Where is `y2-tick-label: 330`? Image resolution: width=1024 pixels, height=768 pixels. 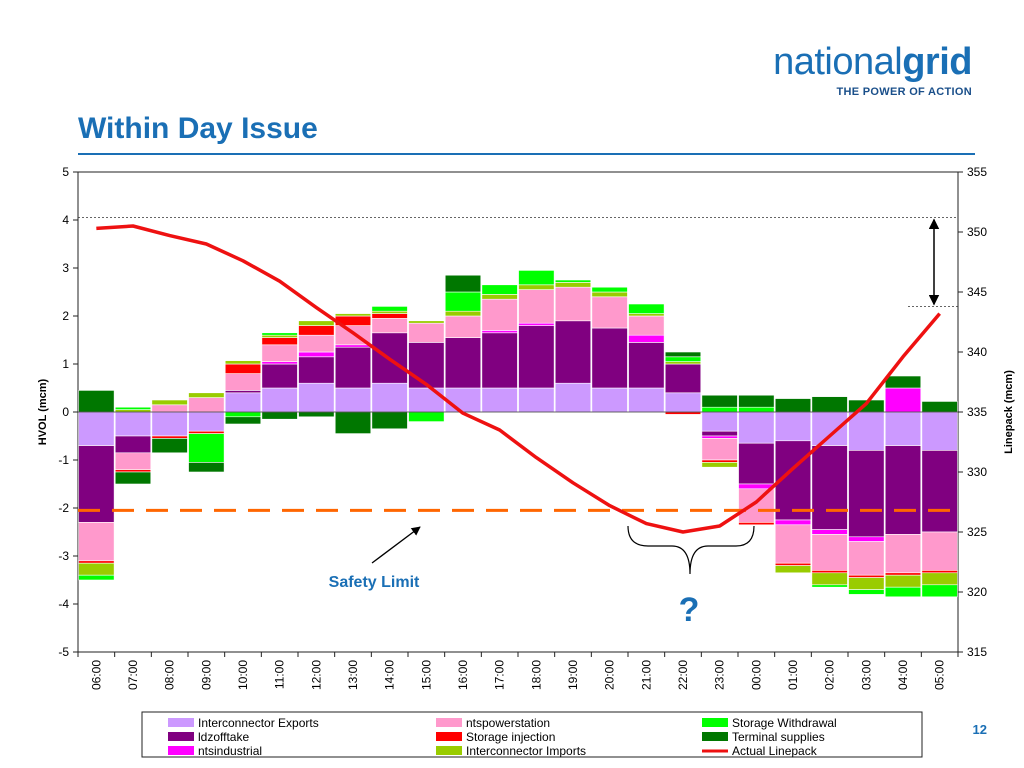
y2-tick-label: 330 is located at coordinates (977, 472).